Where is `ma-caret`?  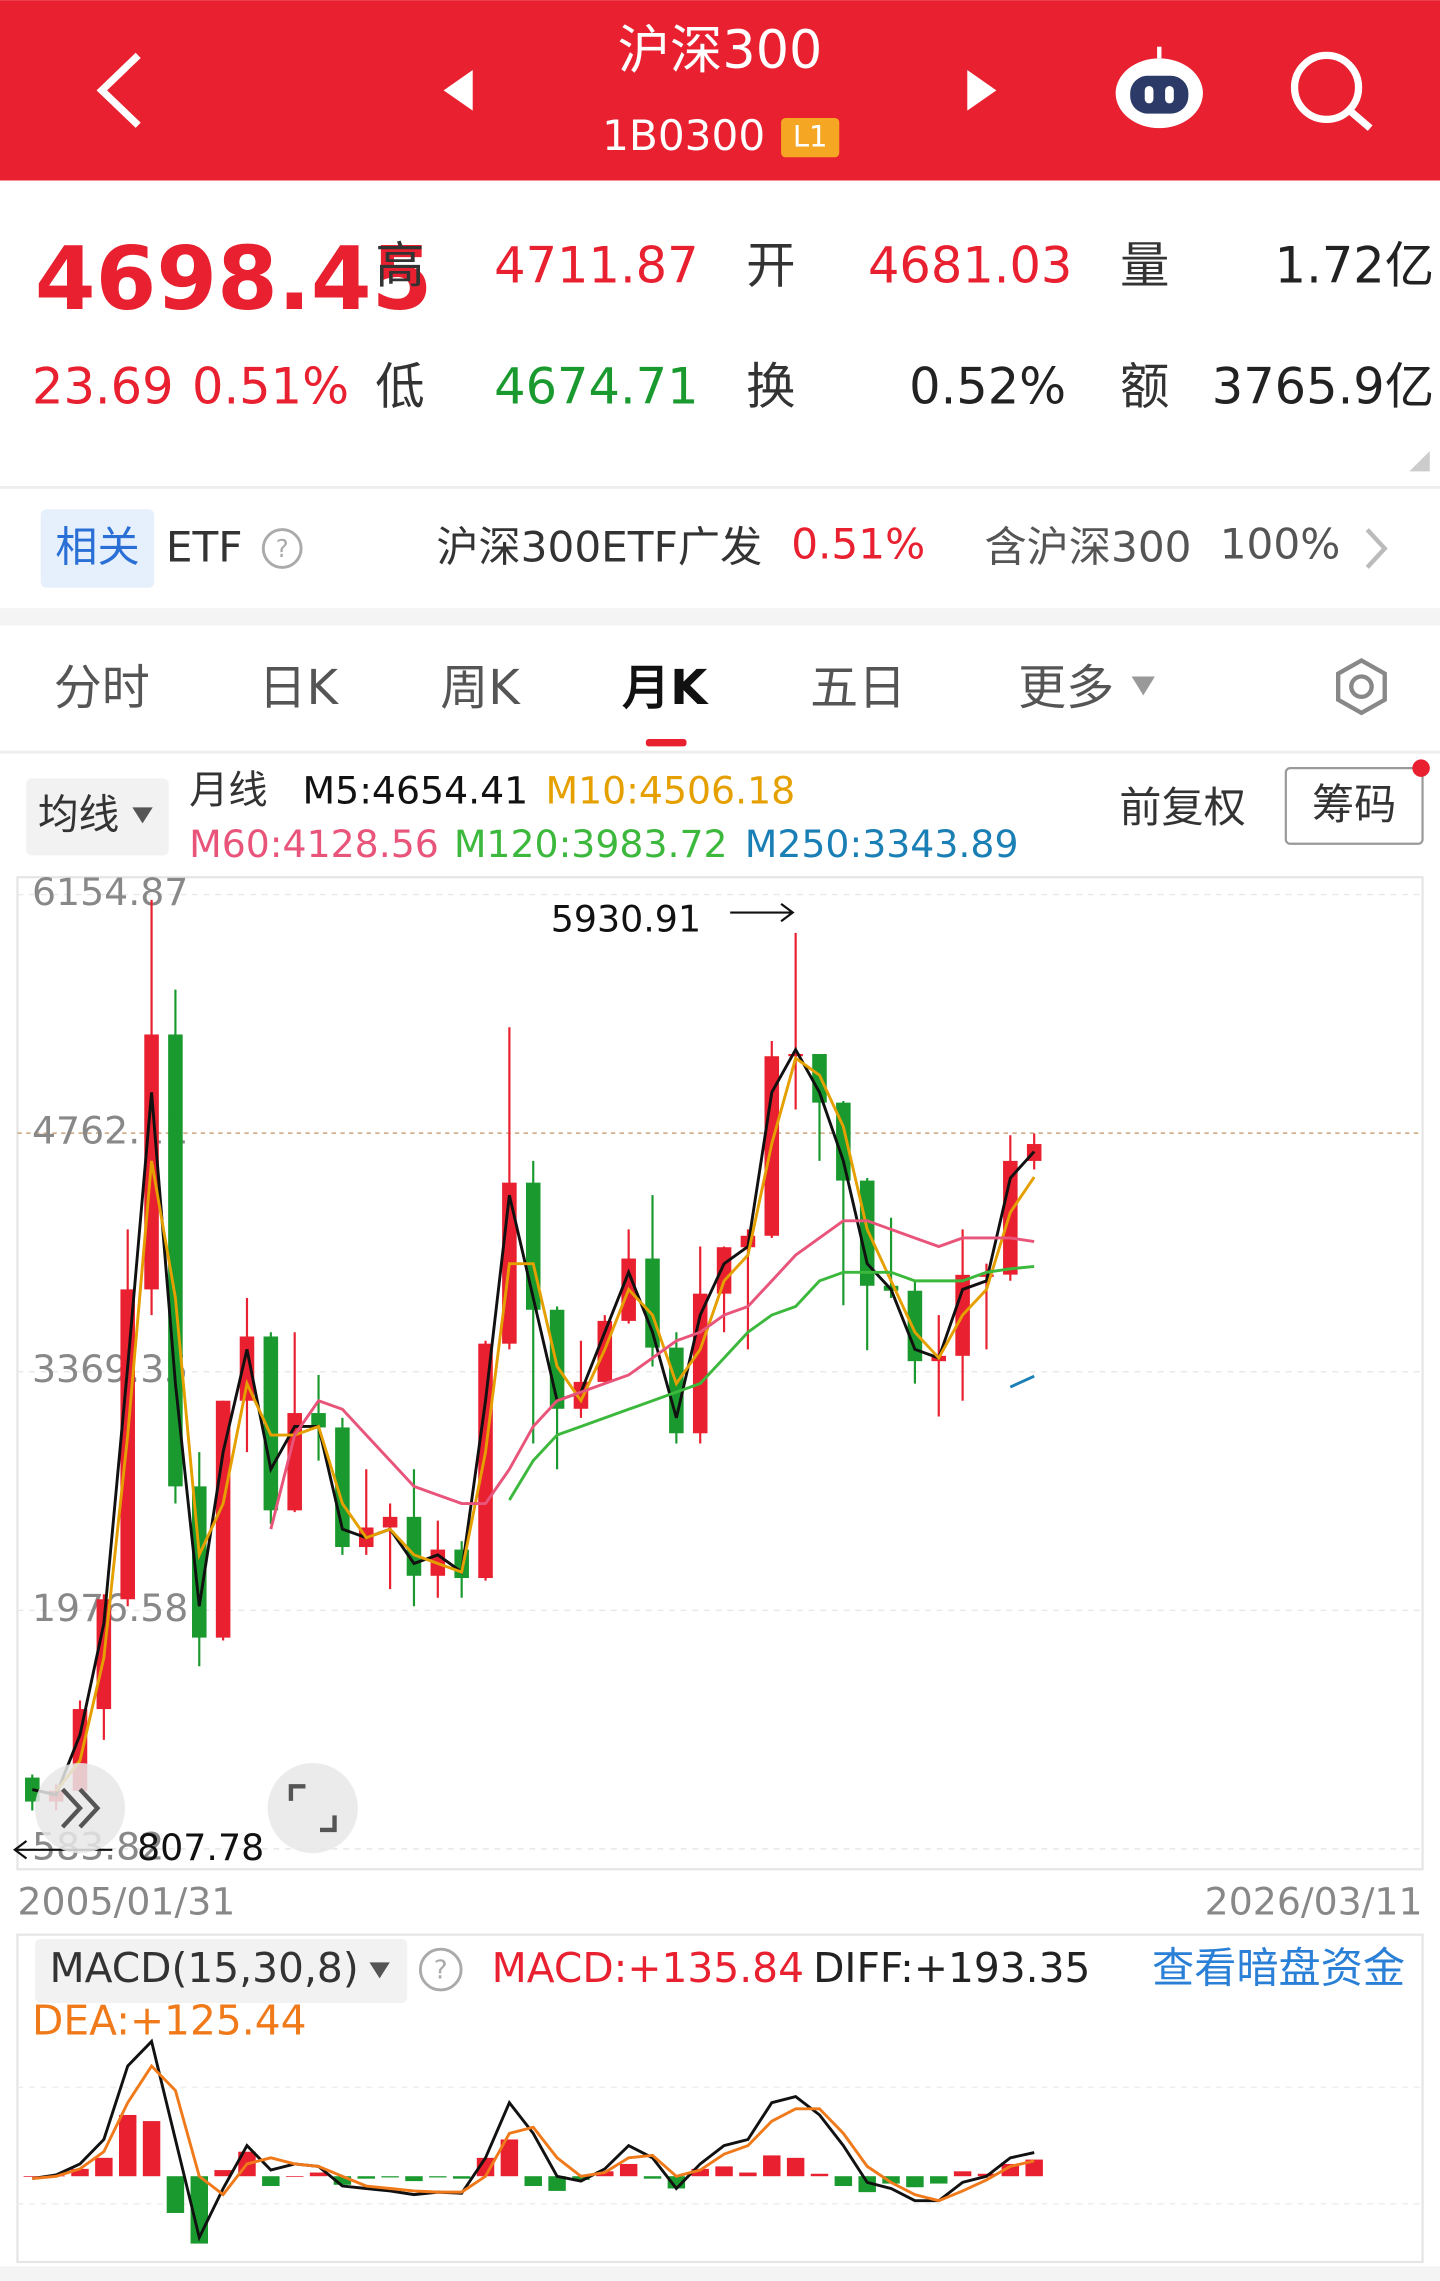 ma-caret is located at coordinates (142, 815).